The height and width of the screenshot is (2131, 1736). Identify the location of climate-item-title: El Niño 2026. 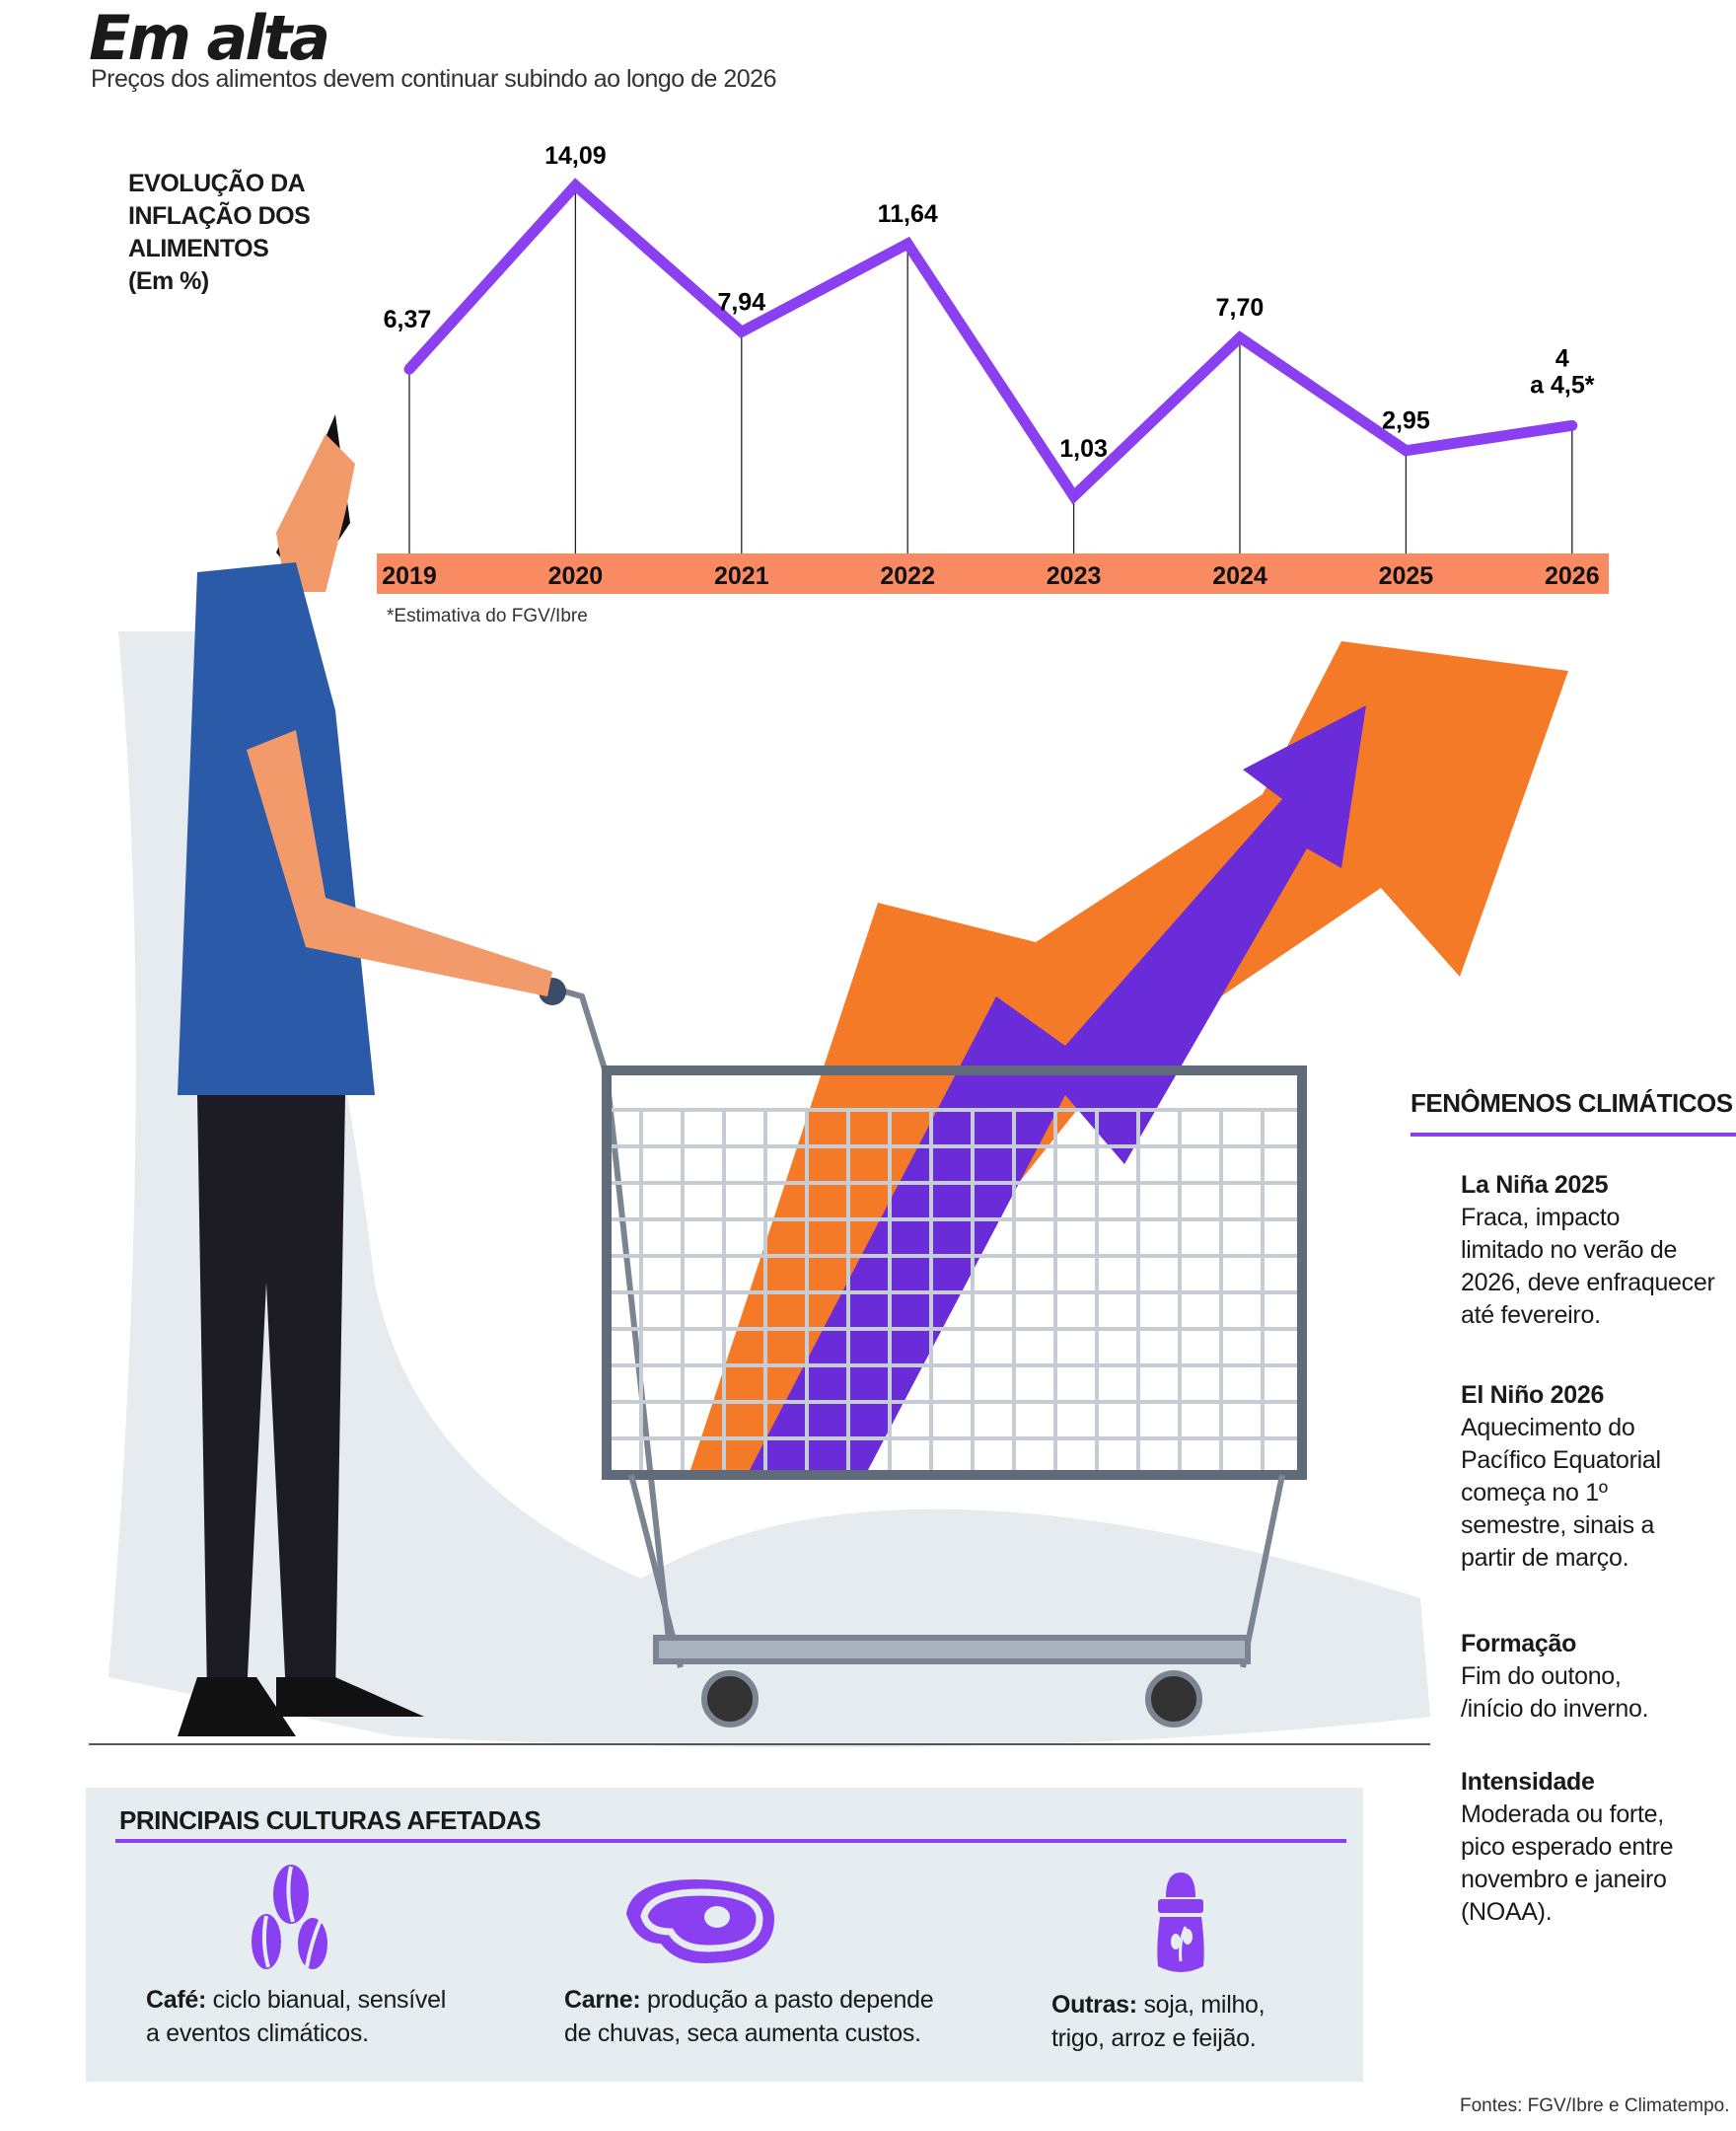
(1533, 1395).